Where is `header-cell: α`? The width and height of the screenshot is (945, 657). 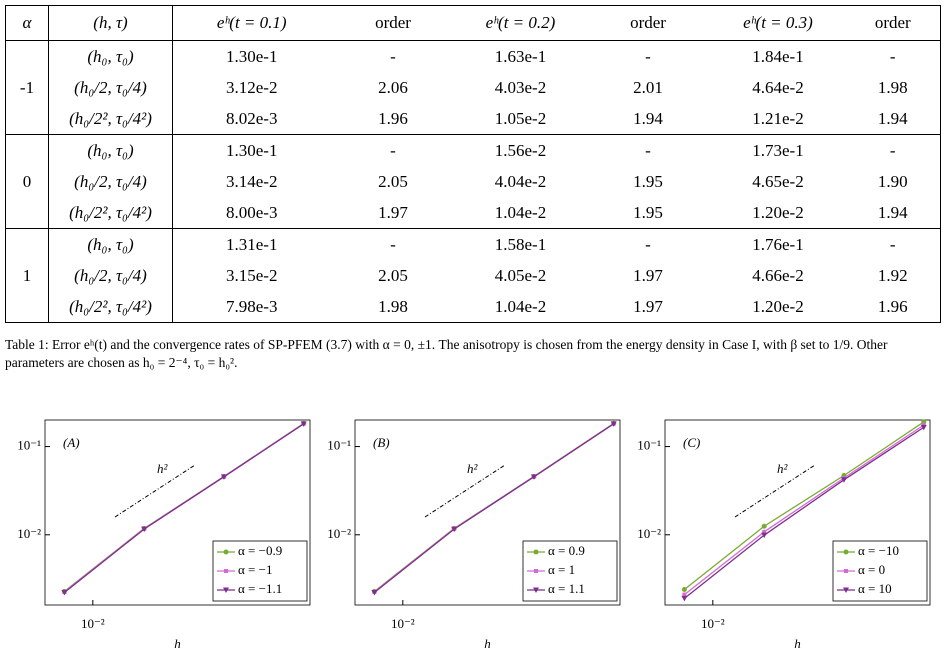 header-cell: α is located at coordinates (27, 23).